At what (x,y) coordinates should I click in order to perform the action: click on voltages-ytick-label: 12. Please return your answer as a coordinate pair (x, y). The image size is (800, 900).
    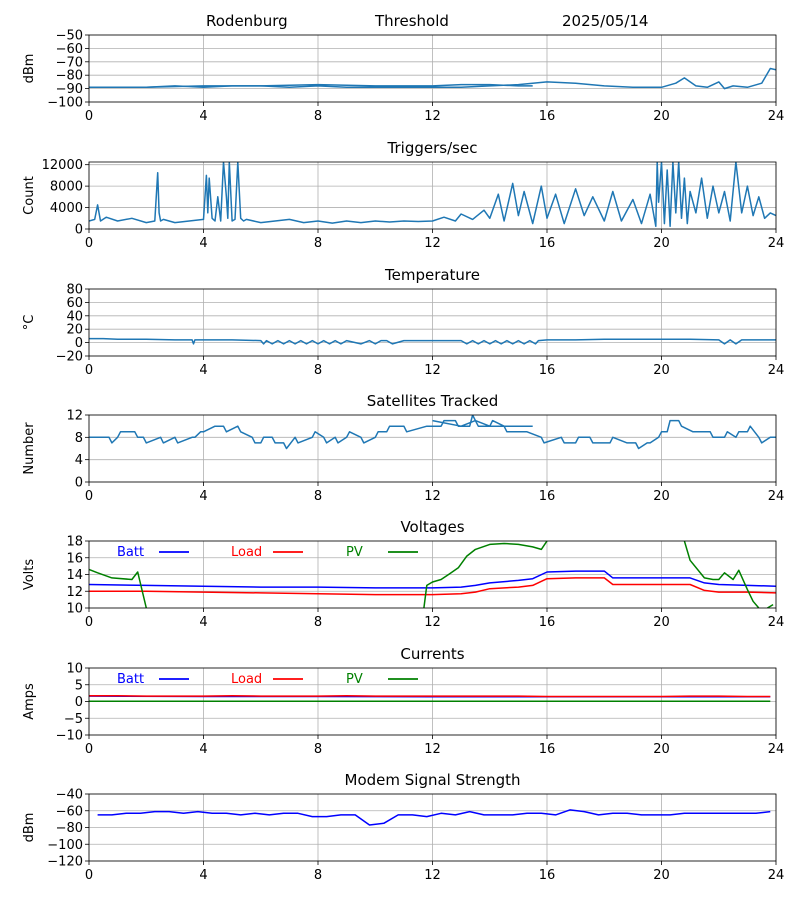
    Looking at the image, I should click on (74, 592).